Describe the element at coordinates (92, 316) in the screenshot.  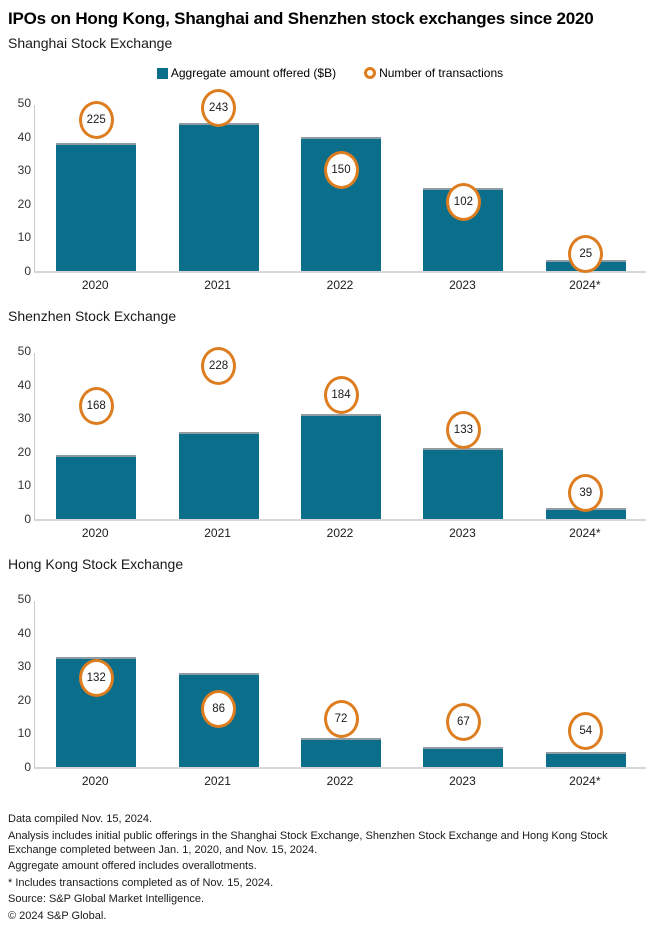
I see `chart-subtitle-shenzhen: Shenzhen Stock Exchange` at that location.